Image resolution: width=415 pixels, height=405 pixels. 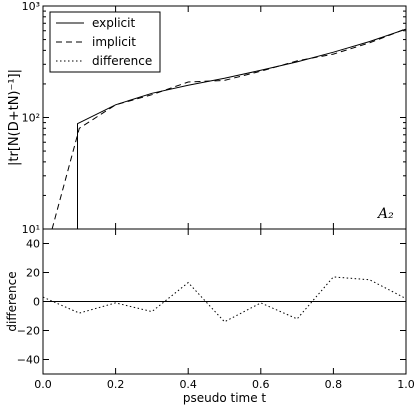 What do you see at coordinates (28, 360) in the screenshot?
I see `y-tick-label: −40` at bounding box center [28, 360].